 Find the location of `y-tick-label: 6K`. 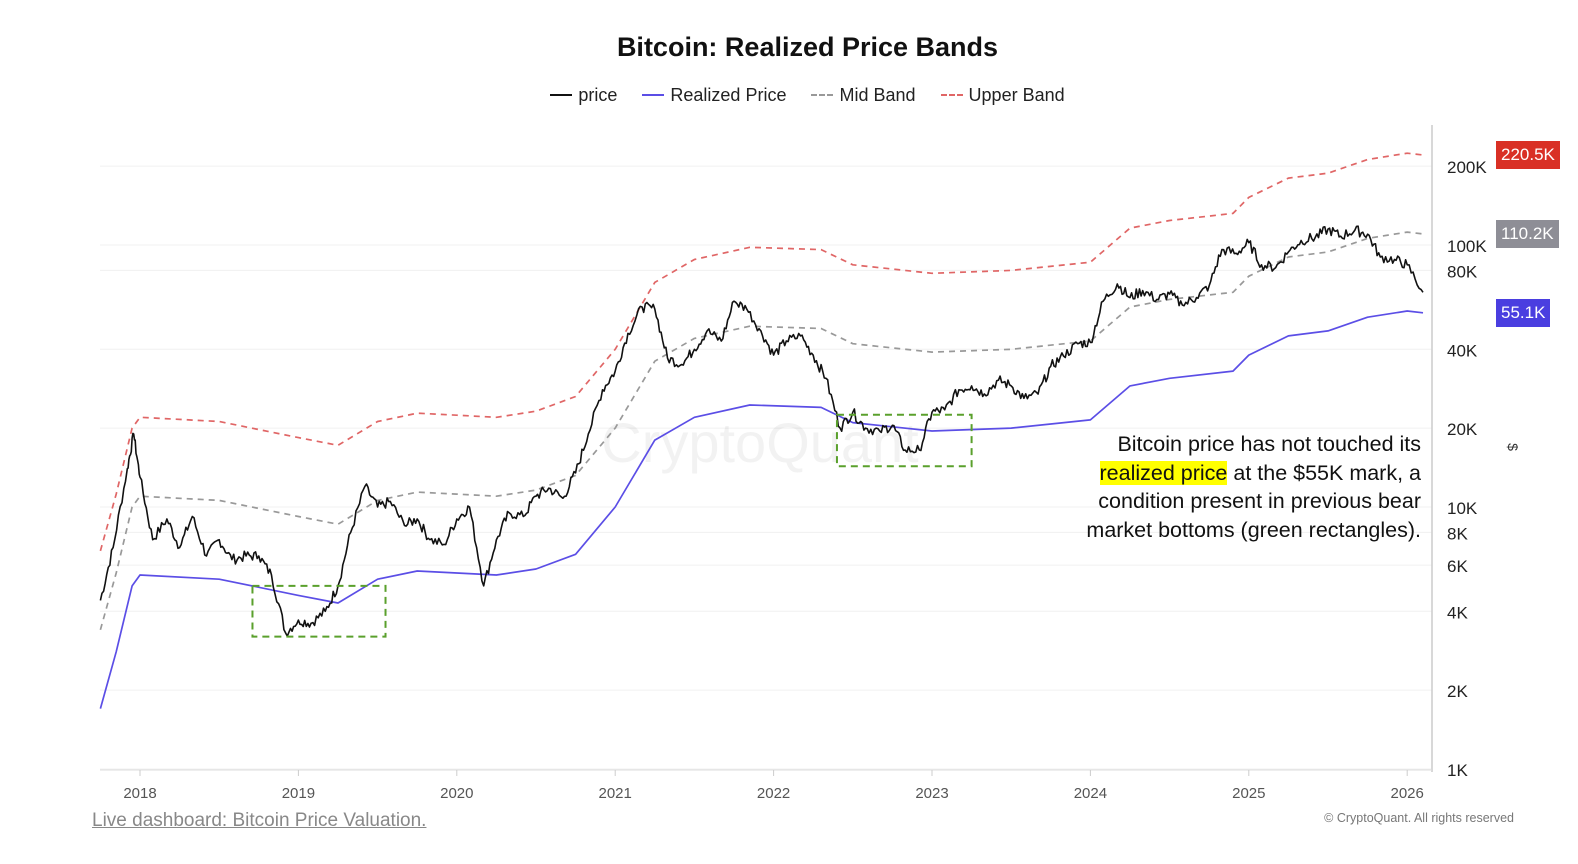

y-tick-label: 6K is located at coordinates (1457, 566).